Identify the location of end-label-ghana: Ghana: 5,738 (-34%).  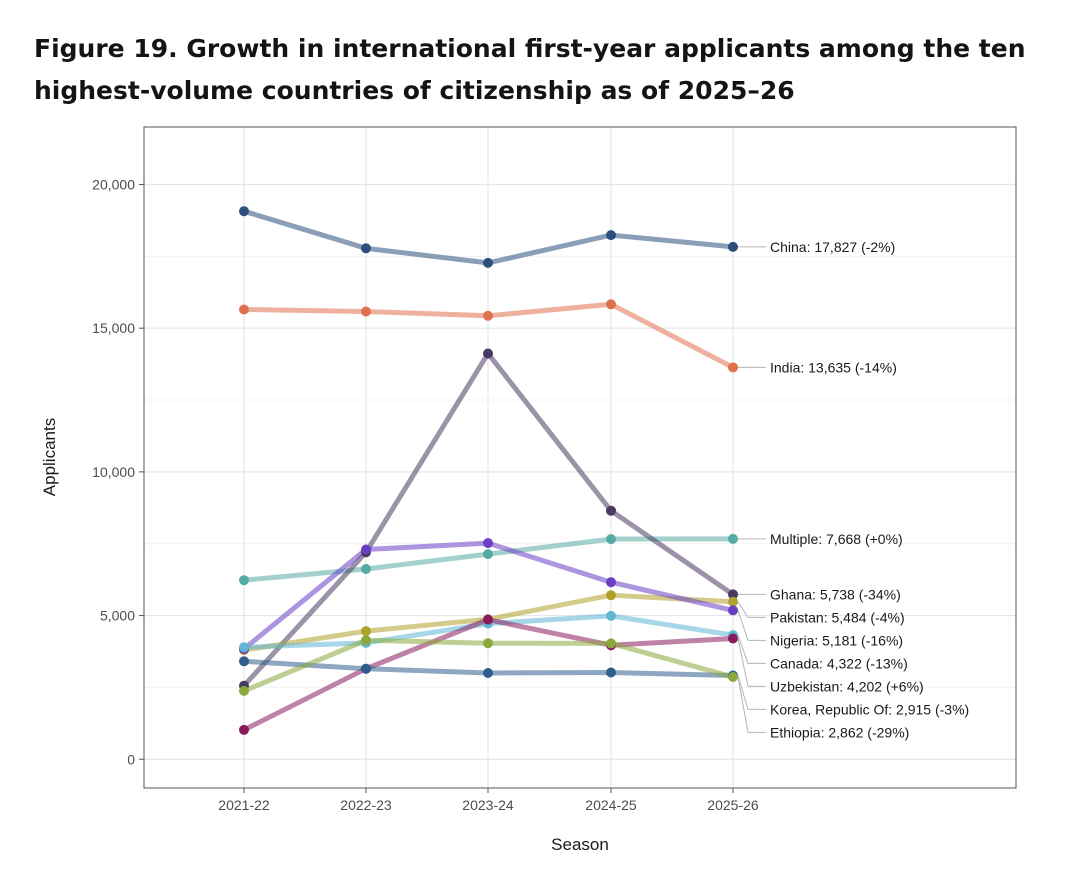
(835, 594).